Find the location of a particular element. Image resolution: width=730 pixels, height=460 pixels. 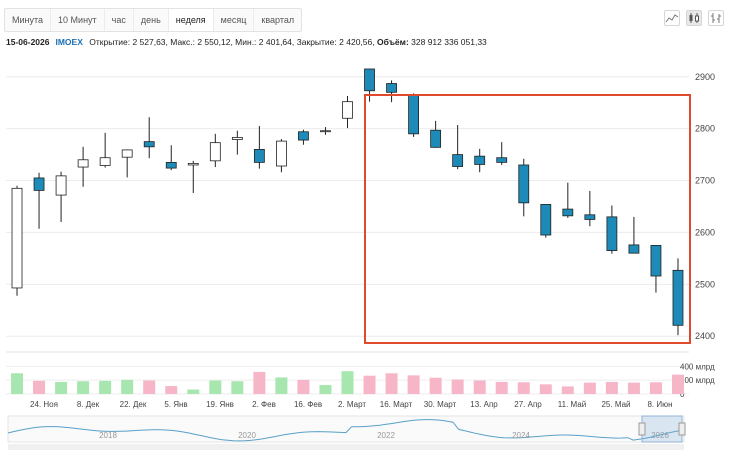

info-volume-label: Объём: is located at coordinates (392, 42).